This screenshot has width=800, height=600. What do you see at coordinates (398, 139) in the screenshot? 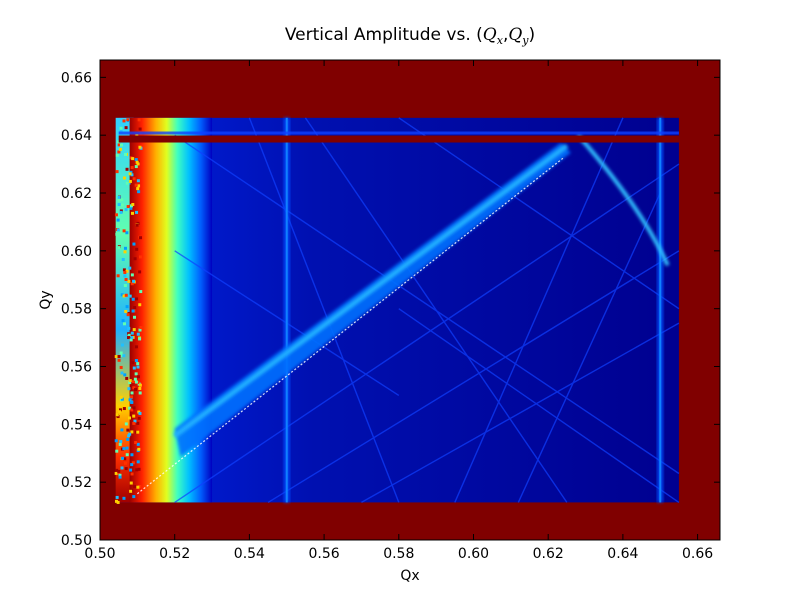
I see `hot-row` at bounding box center [398, 139].